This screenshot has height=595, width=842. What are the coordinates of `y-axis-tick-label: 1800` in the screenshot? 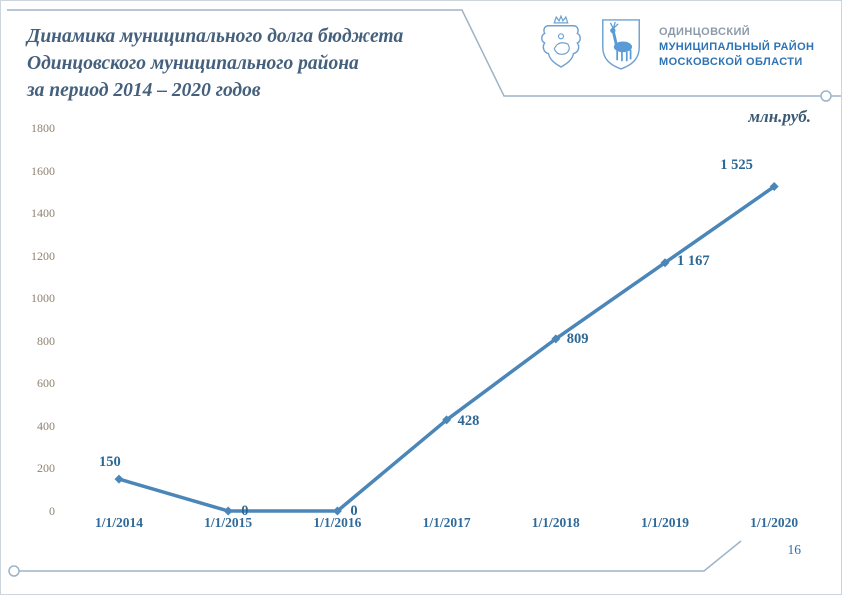 It's located at (43, 128).